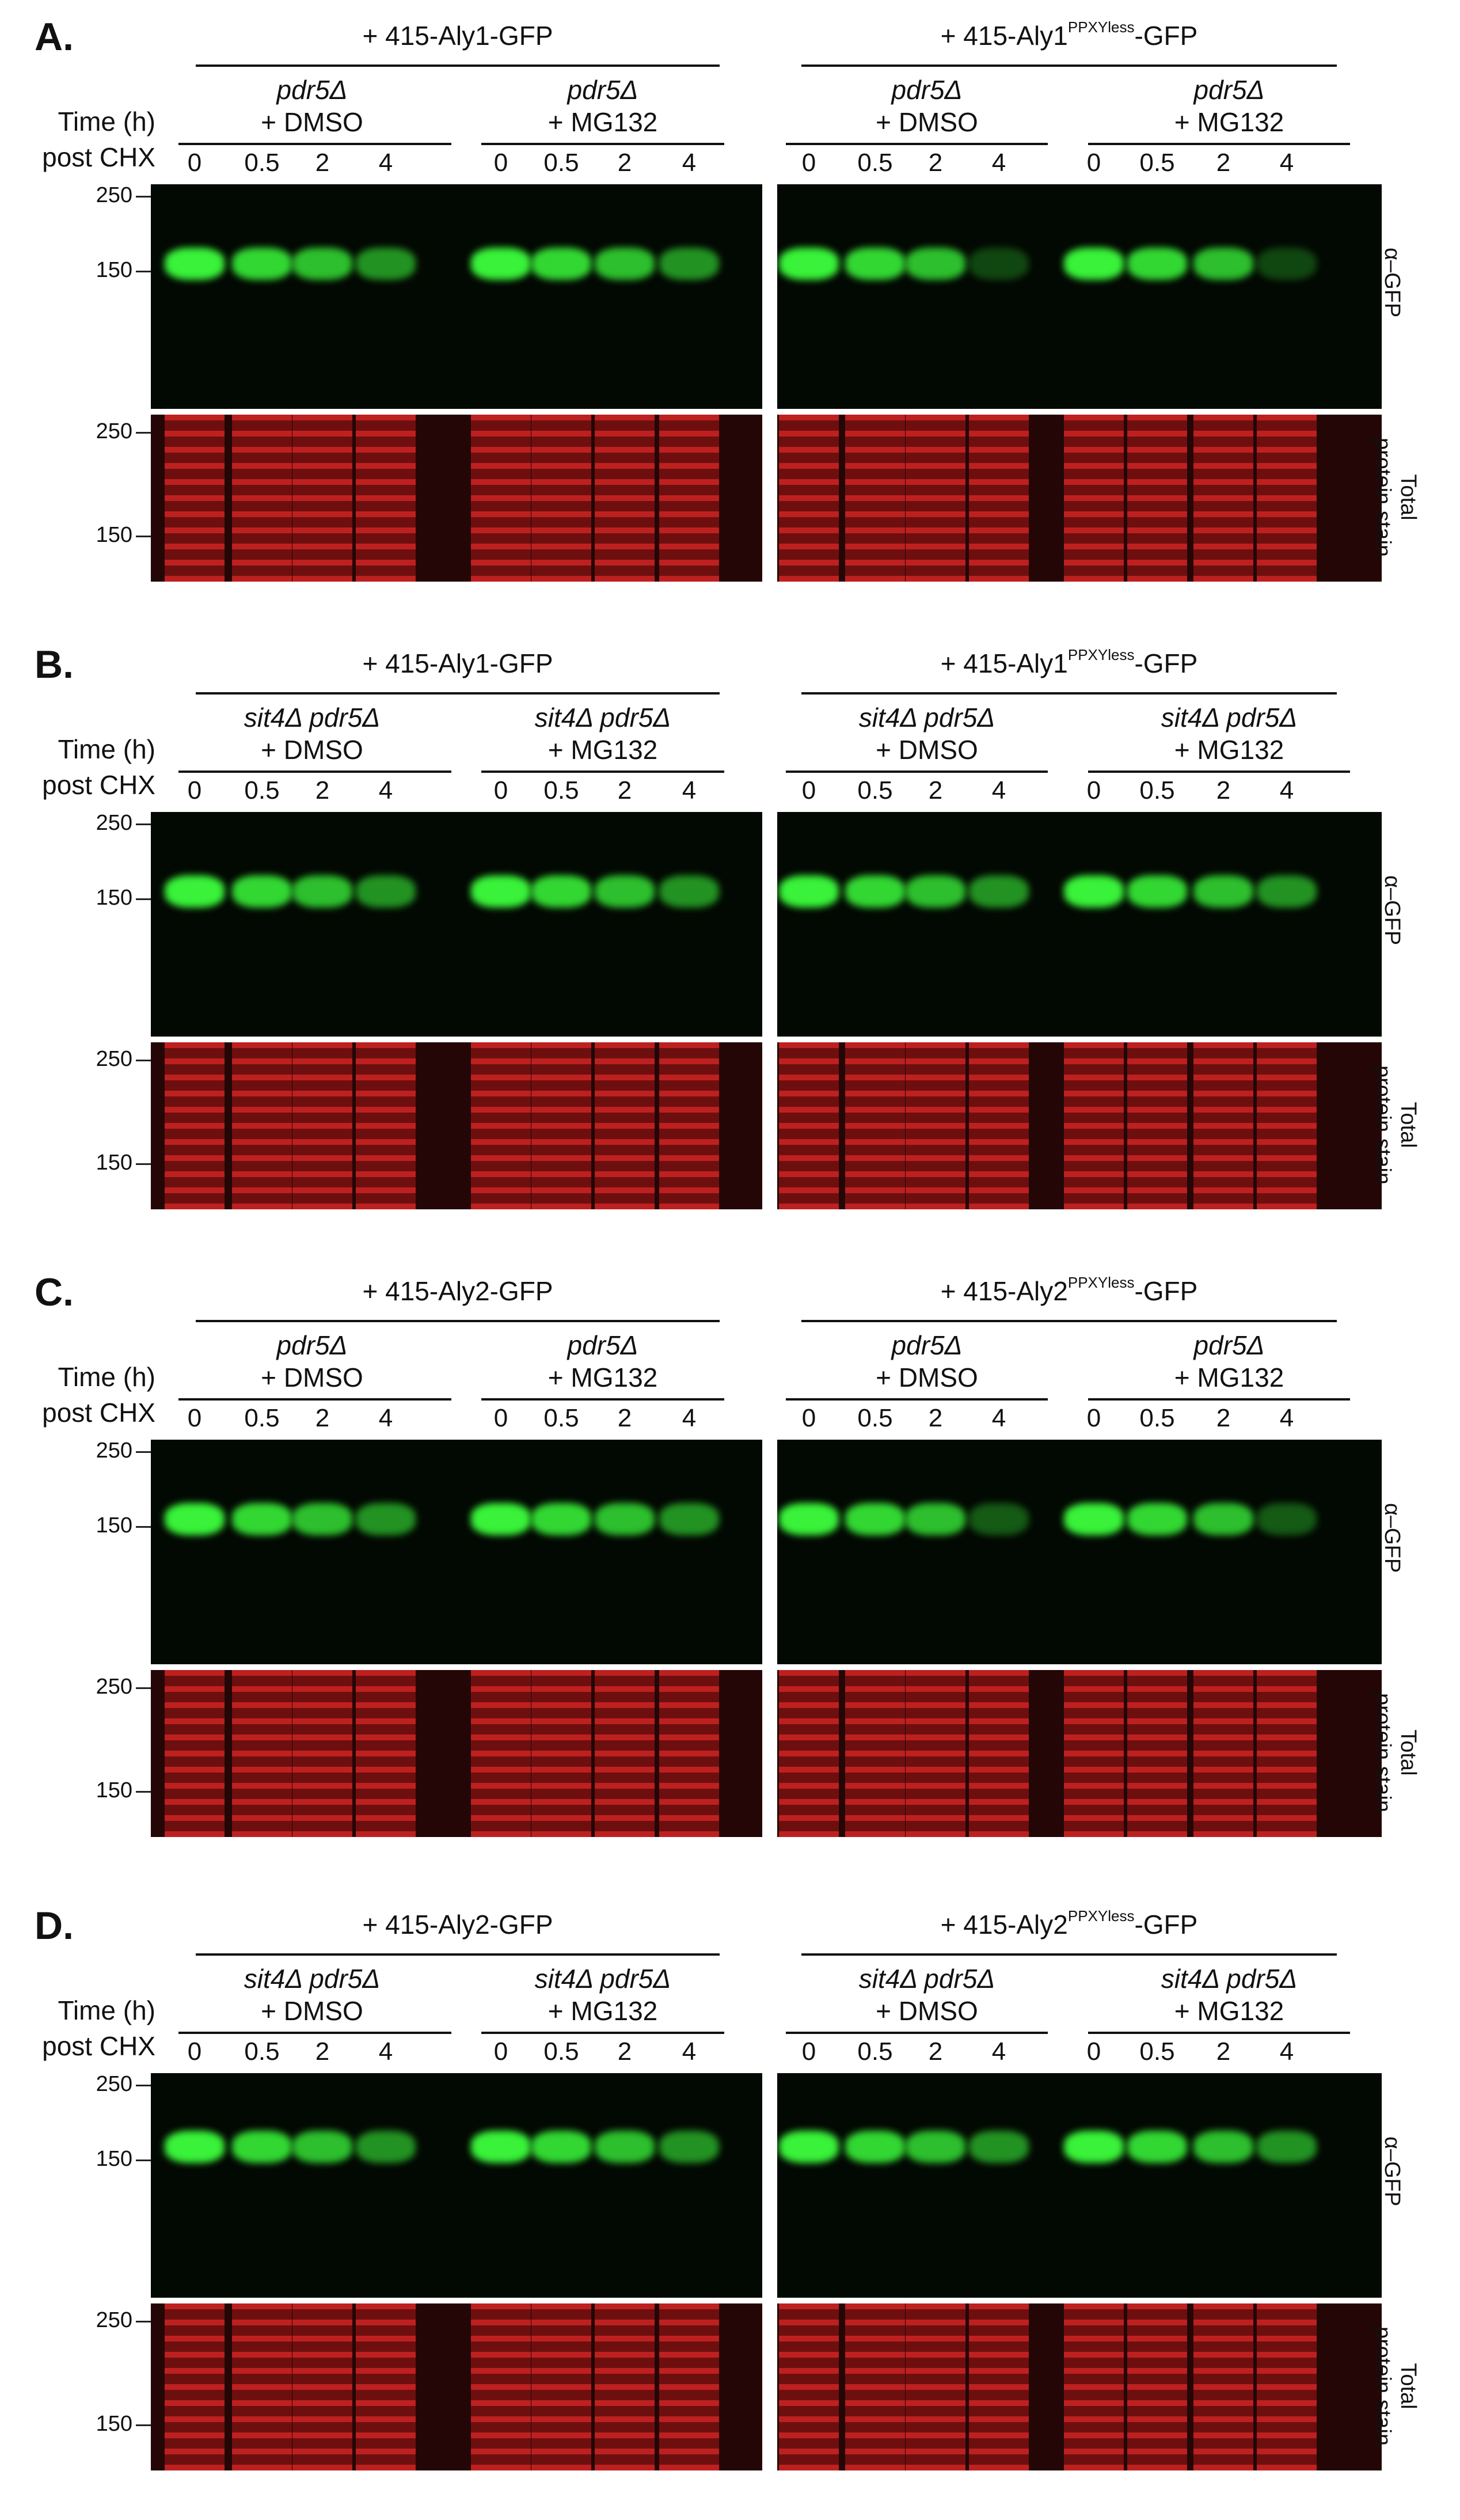 This screenshot has width=1460, height=2520. Describe the element at coordinates (1392, 911) in the screenshot. I see `gfp-blot-label: α–GFP` at that location.